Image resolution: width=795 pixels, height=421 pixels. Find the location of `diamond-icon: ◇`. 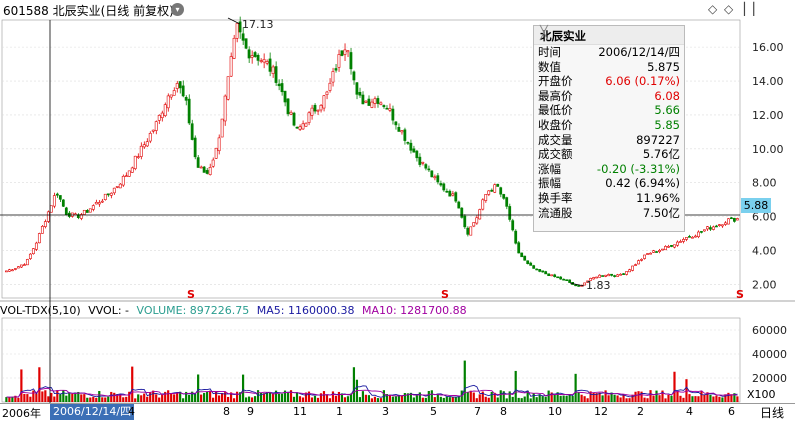

diamond-icon: ◇ is located at coordinates (713, 9).